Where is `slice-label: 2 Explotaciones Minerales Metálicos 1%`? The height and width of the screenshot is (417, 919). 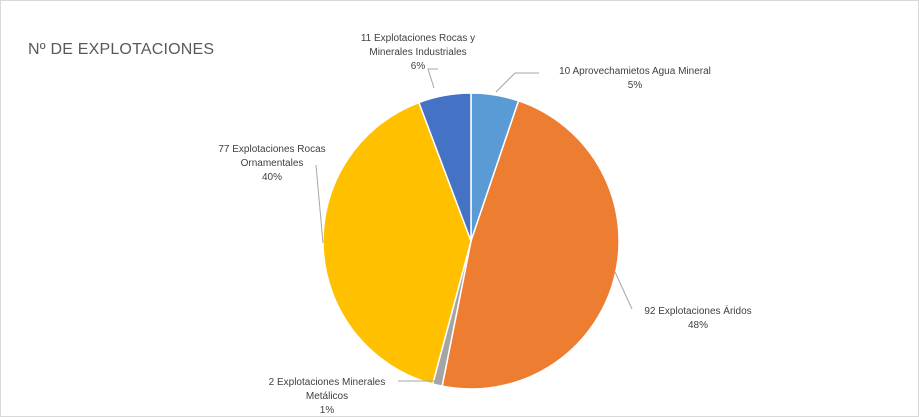
slice-label: 2 Explotaciones Minerales Metálicos 1% is located at coordinates (327, 396).